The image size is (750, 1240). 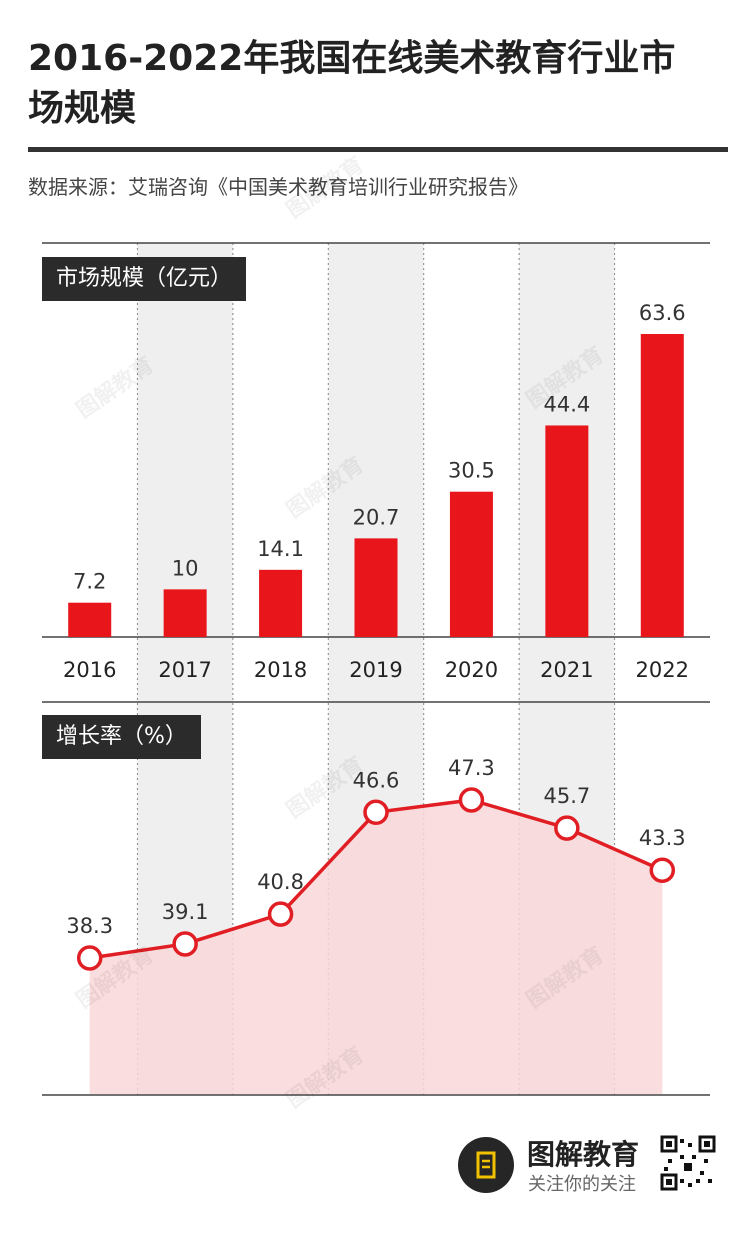 I want to click on bar-value-label: 20.7, so click(x=376, y=517).